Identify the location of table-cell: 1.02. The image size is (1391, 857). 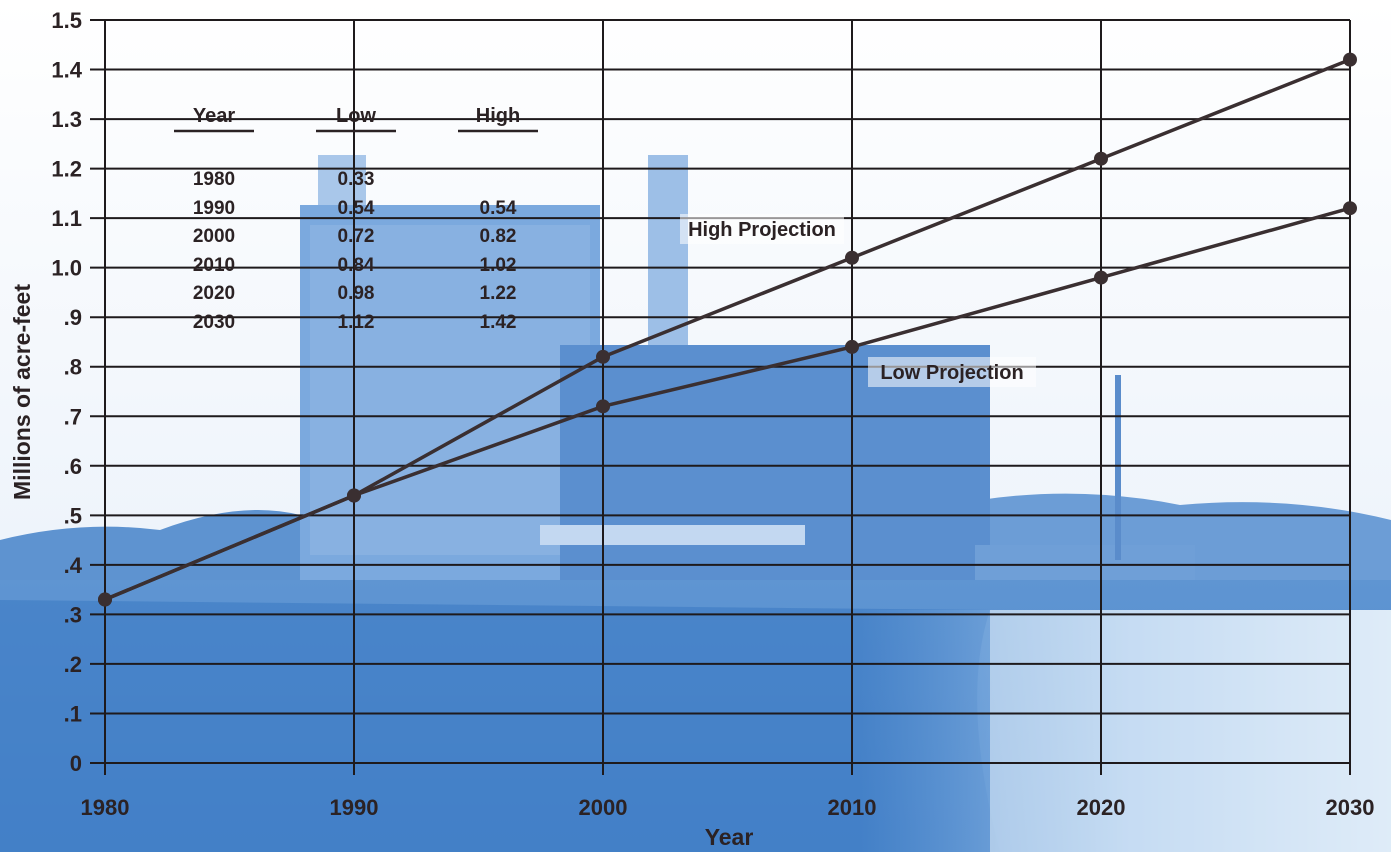
(498, 265).